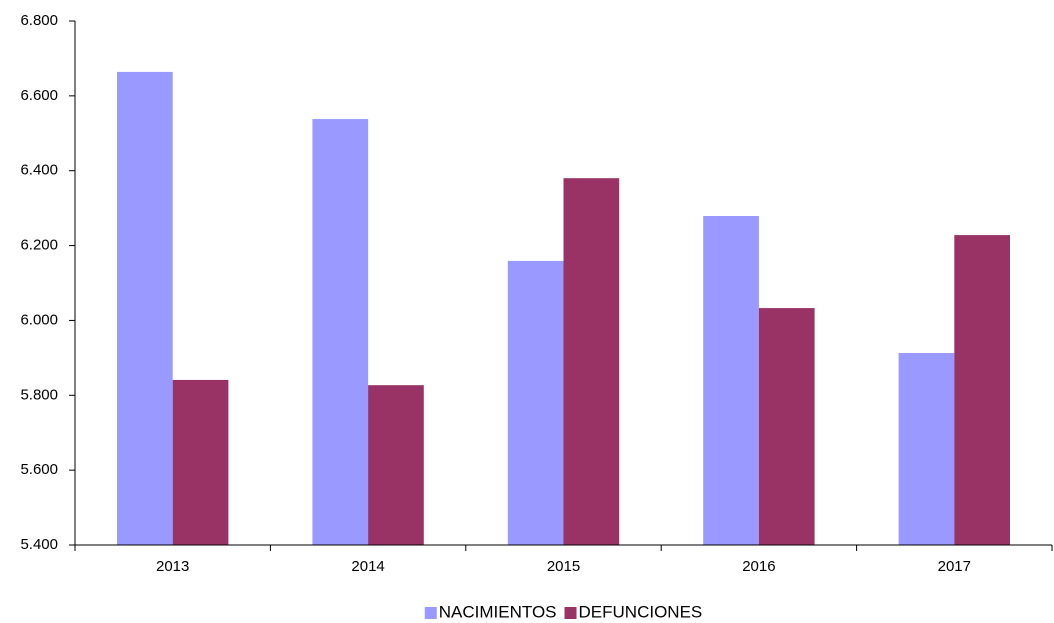 The image size is (1054, 623). I want to click on x-tick-label: 2013, so click(172, 566).